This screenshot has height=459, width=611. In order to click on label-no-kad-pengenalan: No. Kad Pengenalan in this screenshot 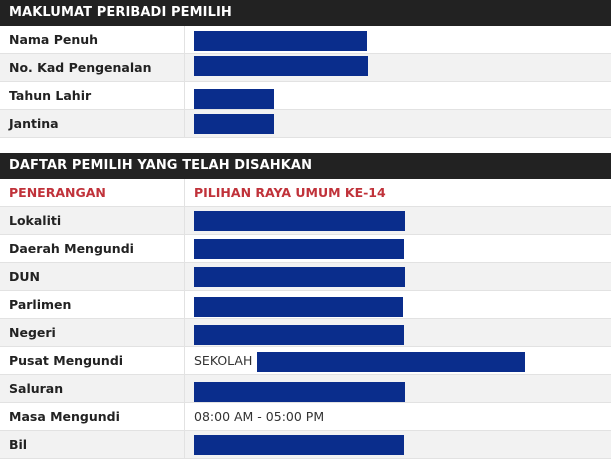, I will do `click(92, 67)`.